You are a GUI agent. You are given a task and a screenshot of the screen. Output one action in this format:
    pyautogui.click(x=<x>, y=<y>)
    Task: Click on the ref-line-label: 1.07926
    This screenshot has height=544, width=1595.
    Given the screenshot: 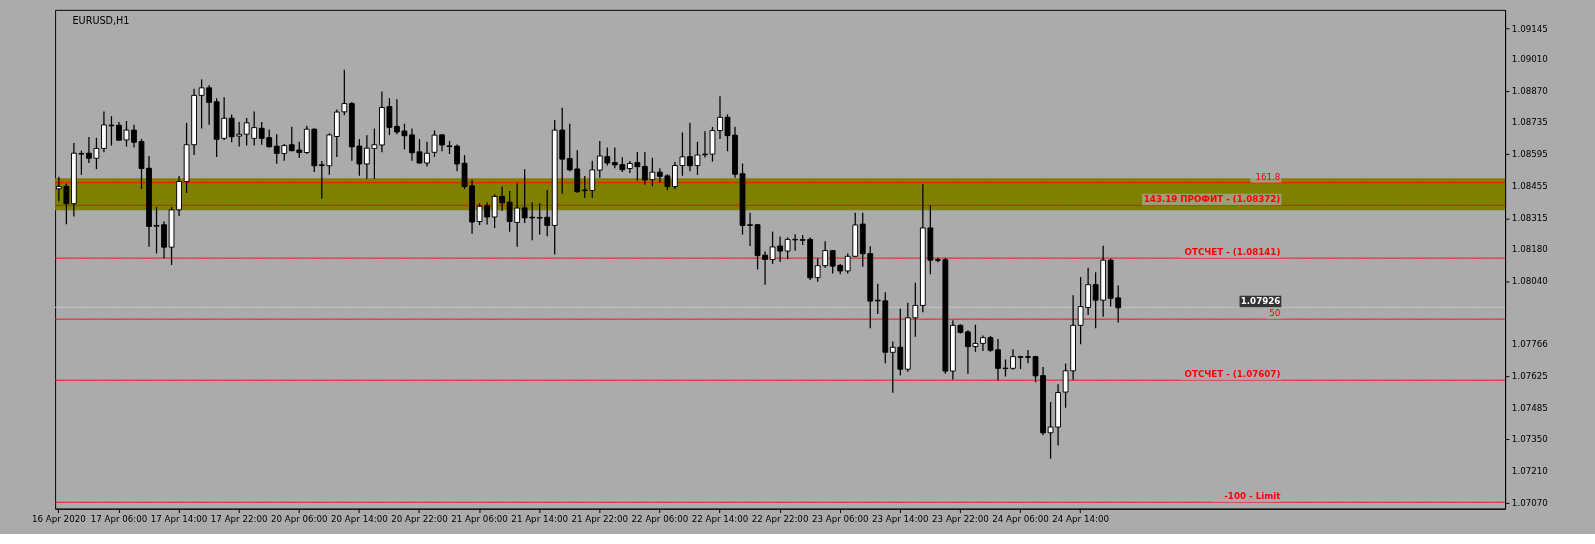 What is the action you would take?
    pyautogui.click(x=1260, y=301)
    